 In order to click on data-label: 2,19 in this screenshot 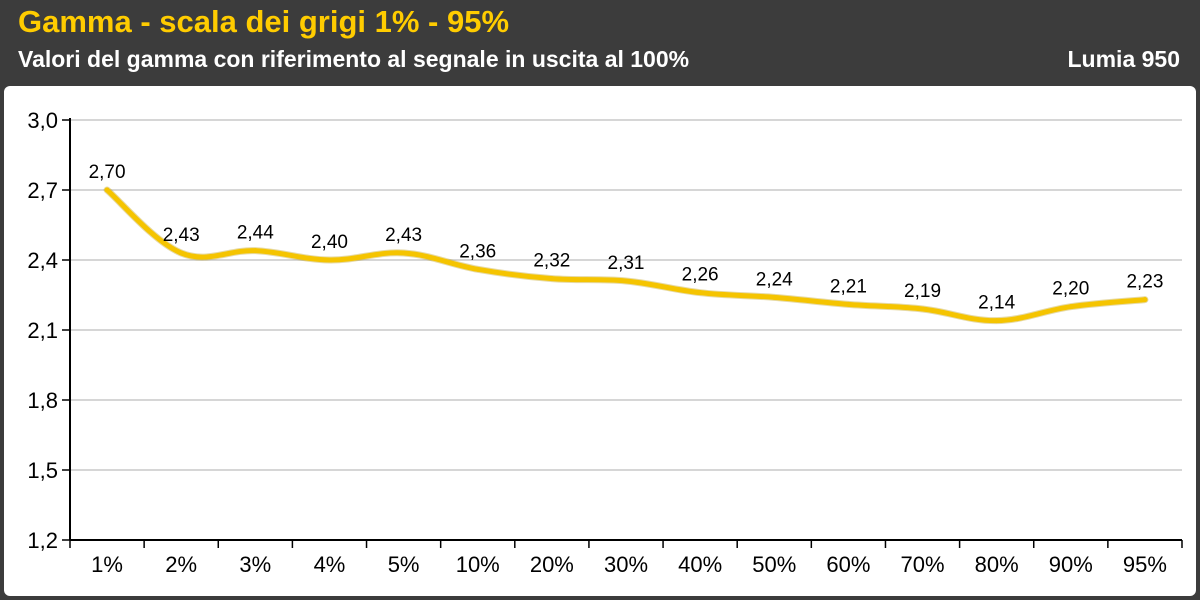, I will do `click(922, 291)`.